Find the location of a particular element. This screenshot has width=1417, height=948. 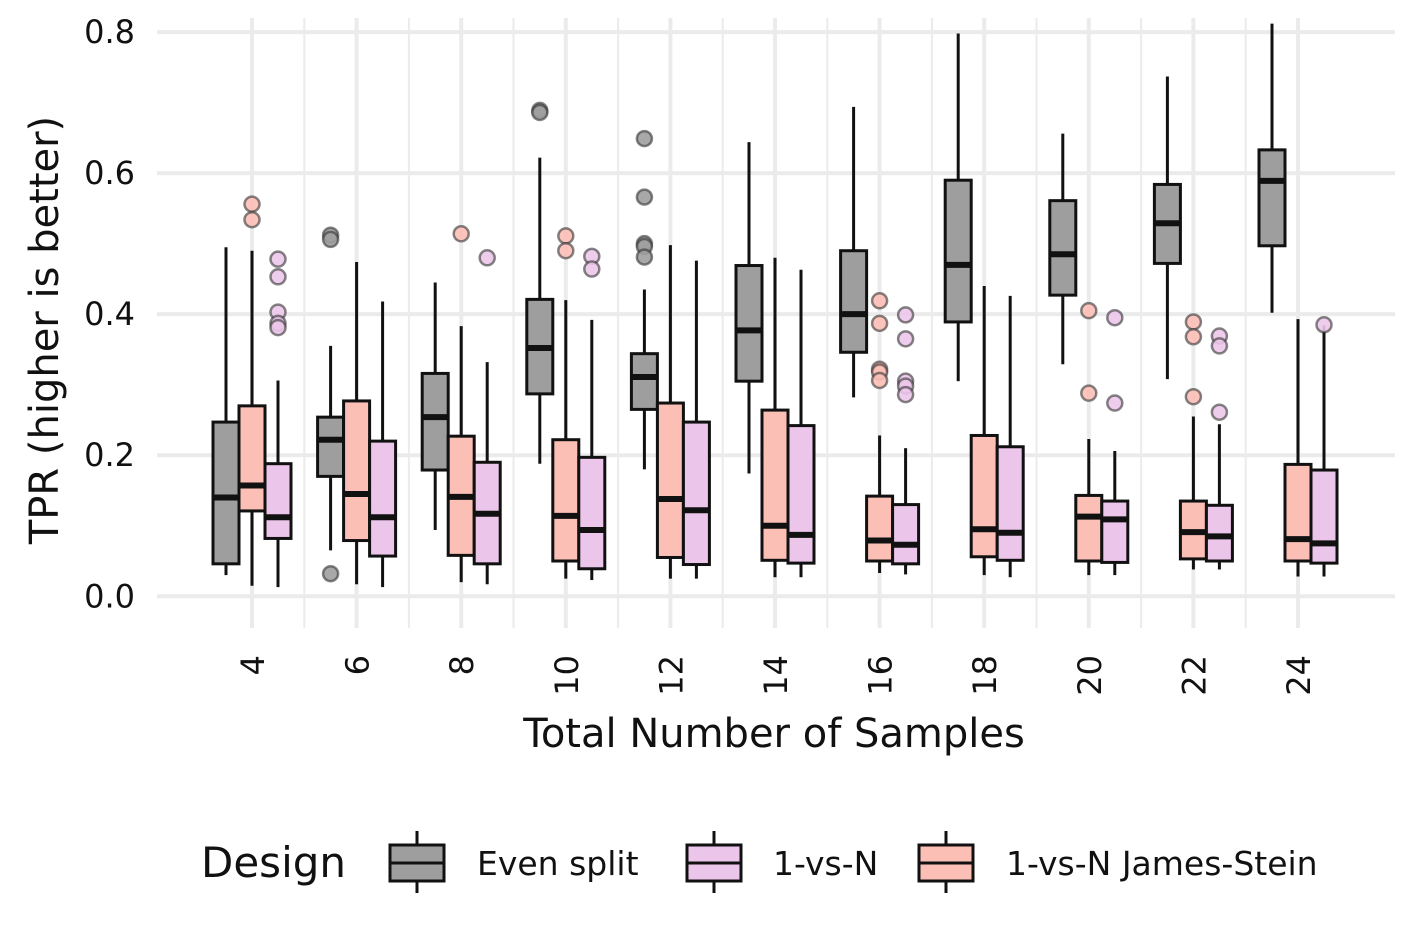

x-tick-label: 12 is located at coordinates (671, 675).